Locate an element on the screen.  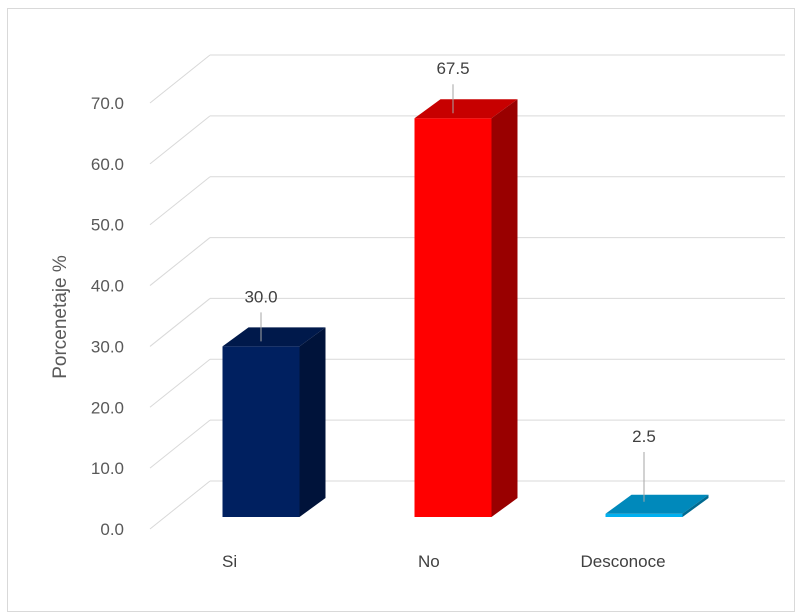
bar-si is located at coordinates (274, 422).